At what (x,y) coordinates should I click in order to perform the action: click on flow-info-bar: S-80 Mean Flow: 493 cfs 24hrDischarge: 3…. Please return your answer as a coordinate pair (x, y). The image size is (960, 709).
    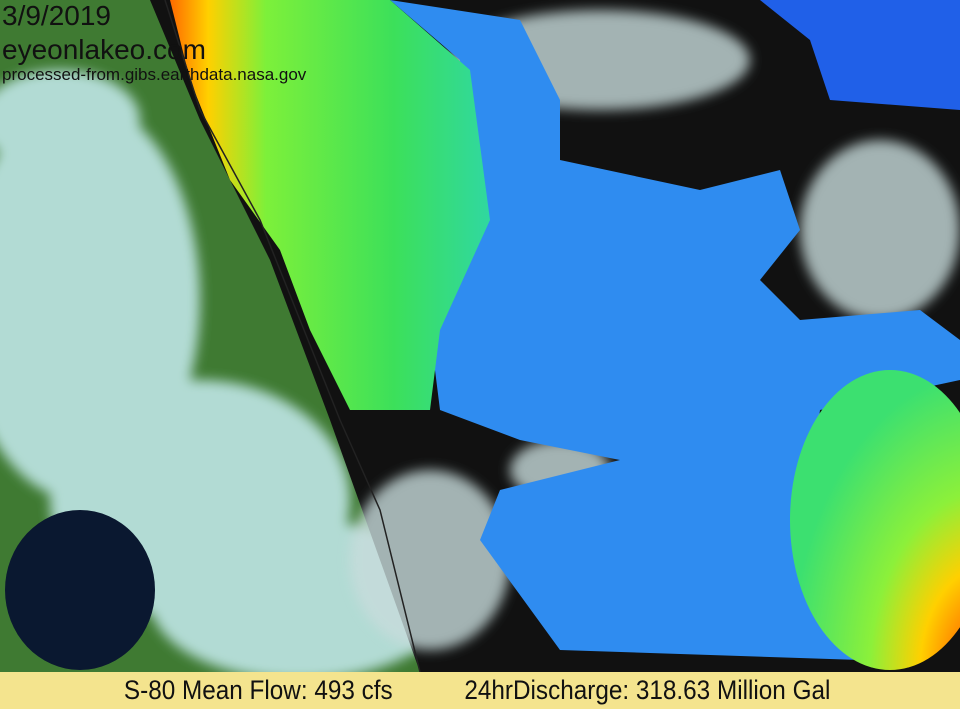
    Looking at the image, I should click on (480, 690).